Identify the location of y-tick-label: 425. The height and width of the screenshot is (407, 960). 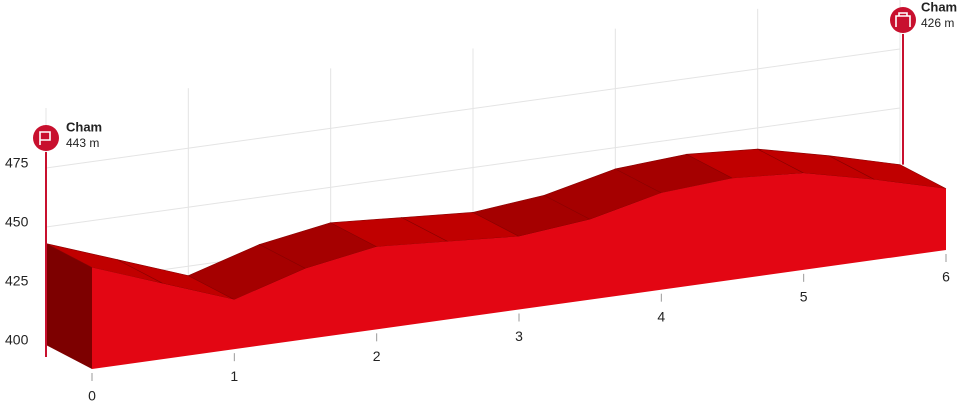
(17, 281).